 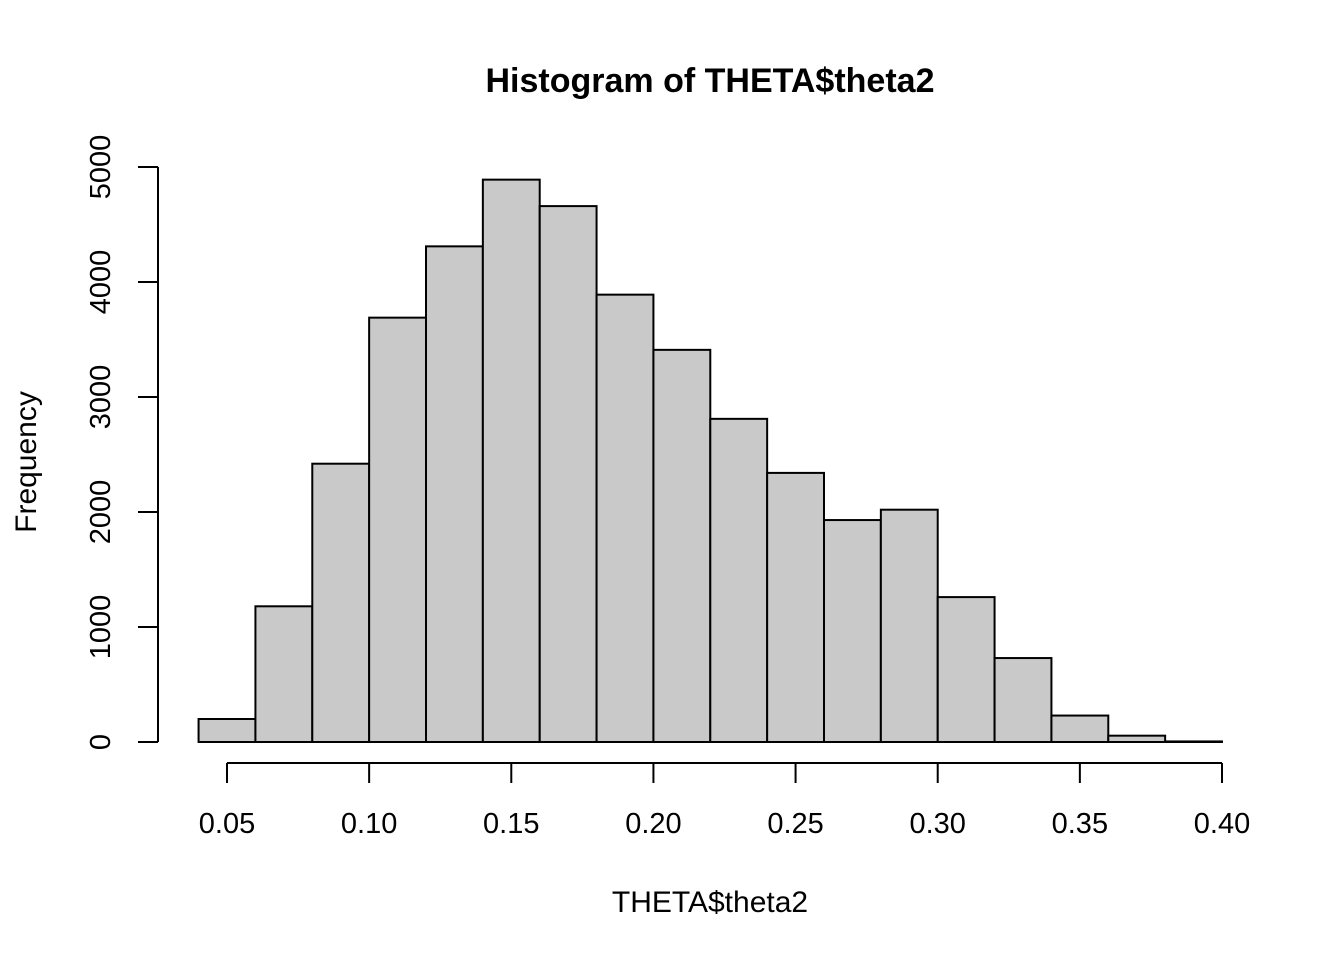 What do you see at coordinates (101, 282) in the screenshot?
I see `y-tick-label: 4000` at bounding box center [101, 282].